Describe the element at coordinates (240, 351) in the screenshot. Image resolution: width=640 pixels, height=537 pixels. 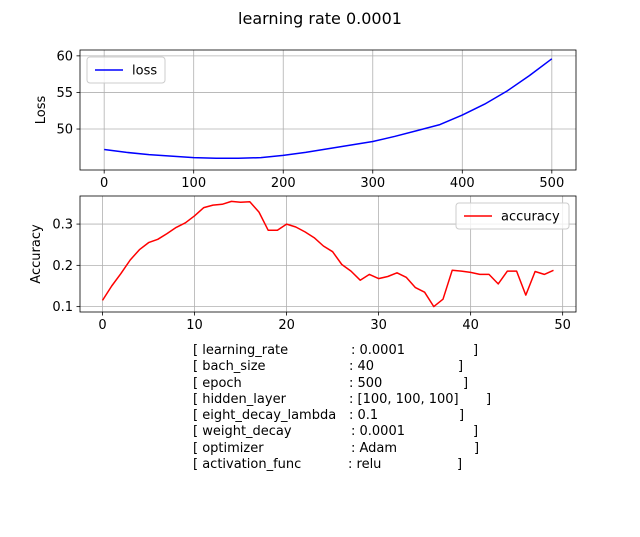
I see `param-name: [ learning_rate` at that location.